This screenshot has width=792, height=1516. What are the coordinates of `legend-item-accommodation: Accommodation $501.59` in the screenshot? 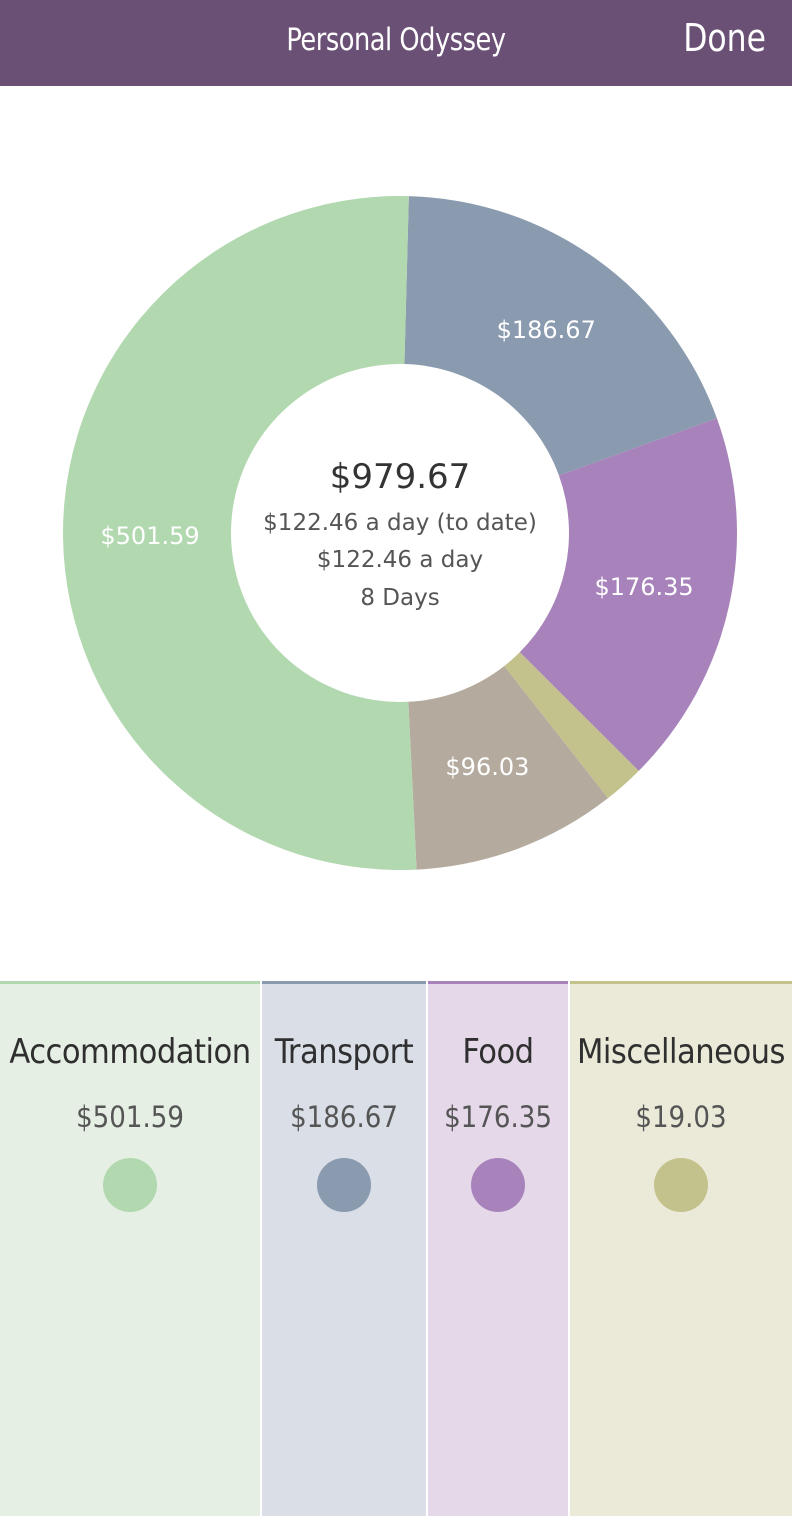 It's located at (130, 1248).